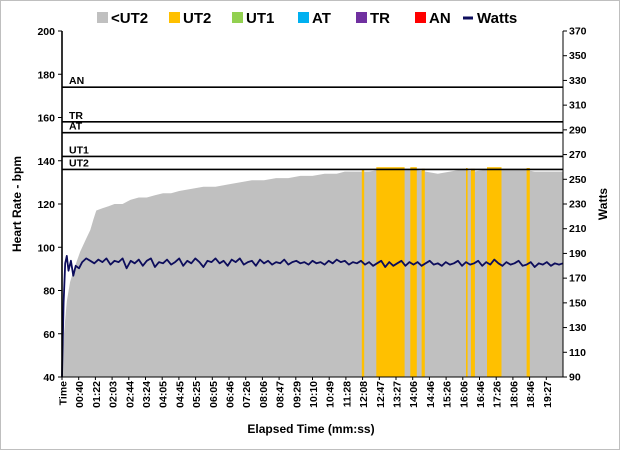  I want to click on y2-tick-label: 210, so click(578, 229).